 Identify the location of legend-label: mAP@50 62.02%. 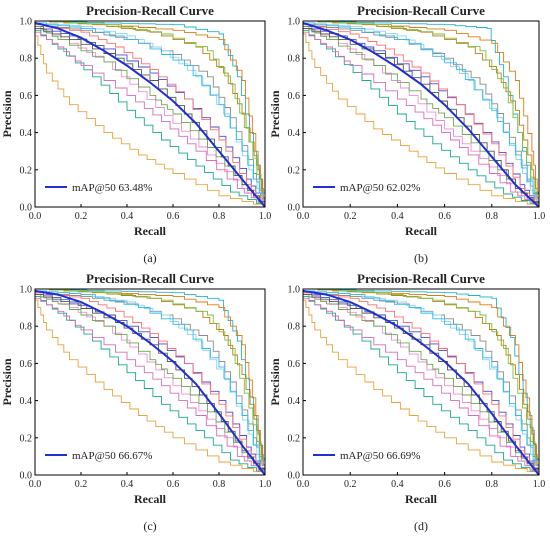
(380, 188).